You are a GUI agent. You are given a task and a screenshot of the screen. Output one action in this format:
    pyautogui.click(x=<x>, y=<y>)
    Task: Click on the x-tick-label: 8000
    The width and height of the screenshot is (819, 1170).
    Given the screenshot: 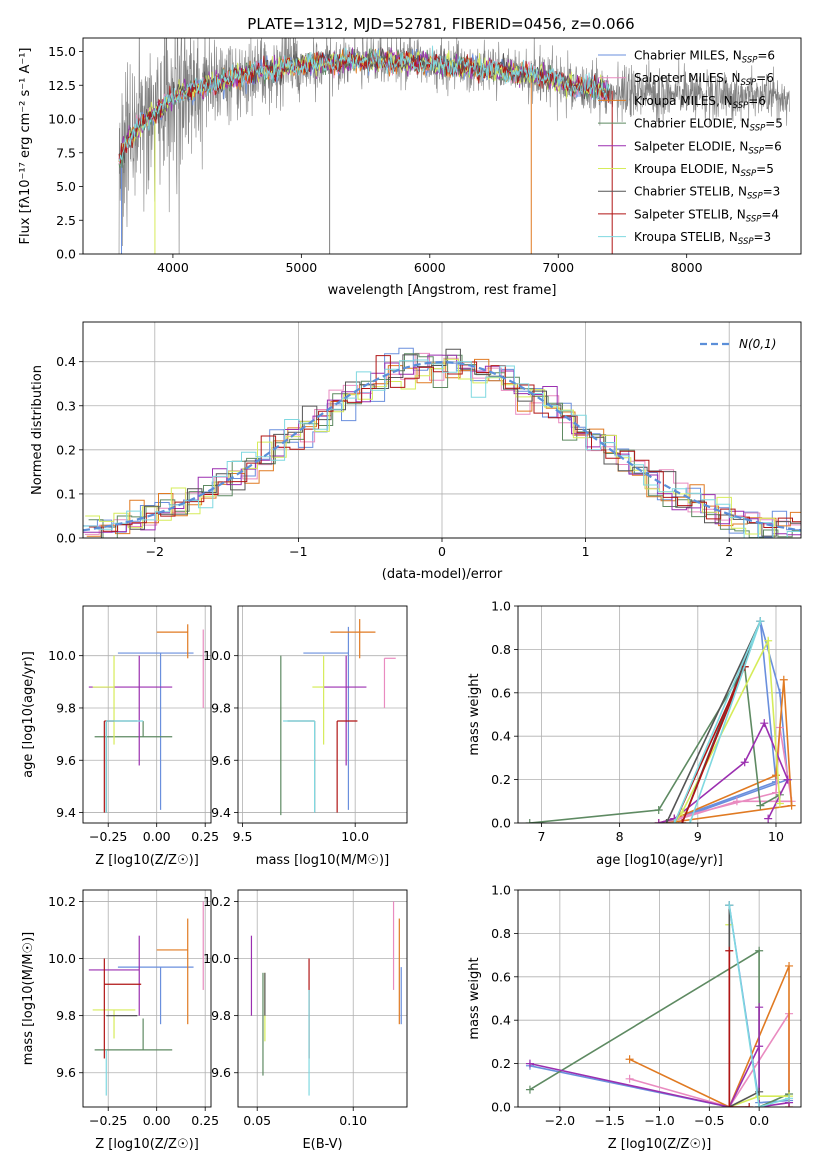 What is the action you would take?
    pyautogui.click(x=687, y=267)
    